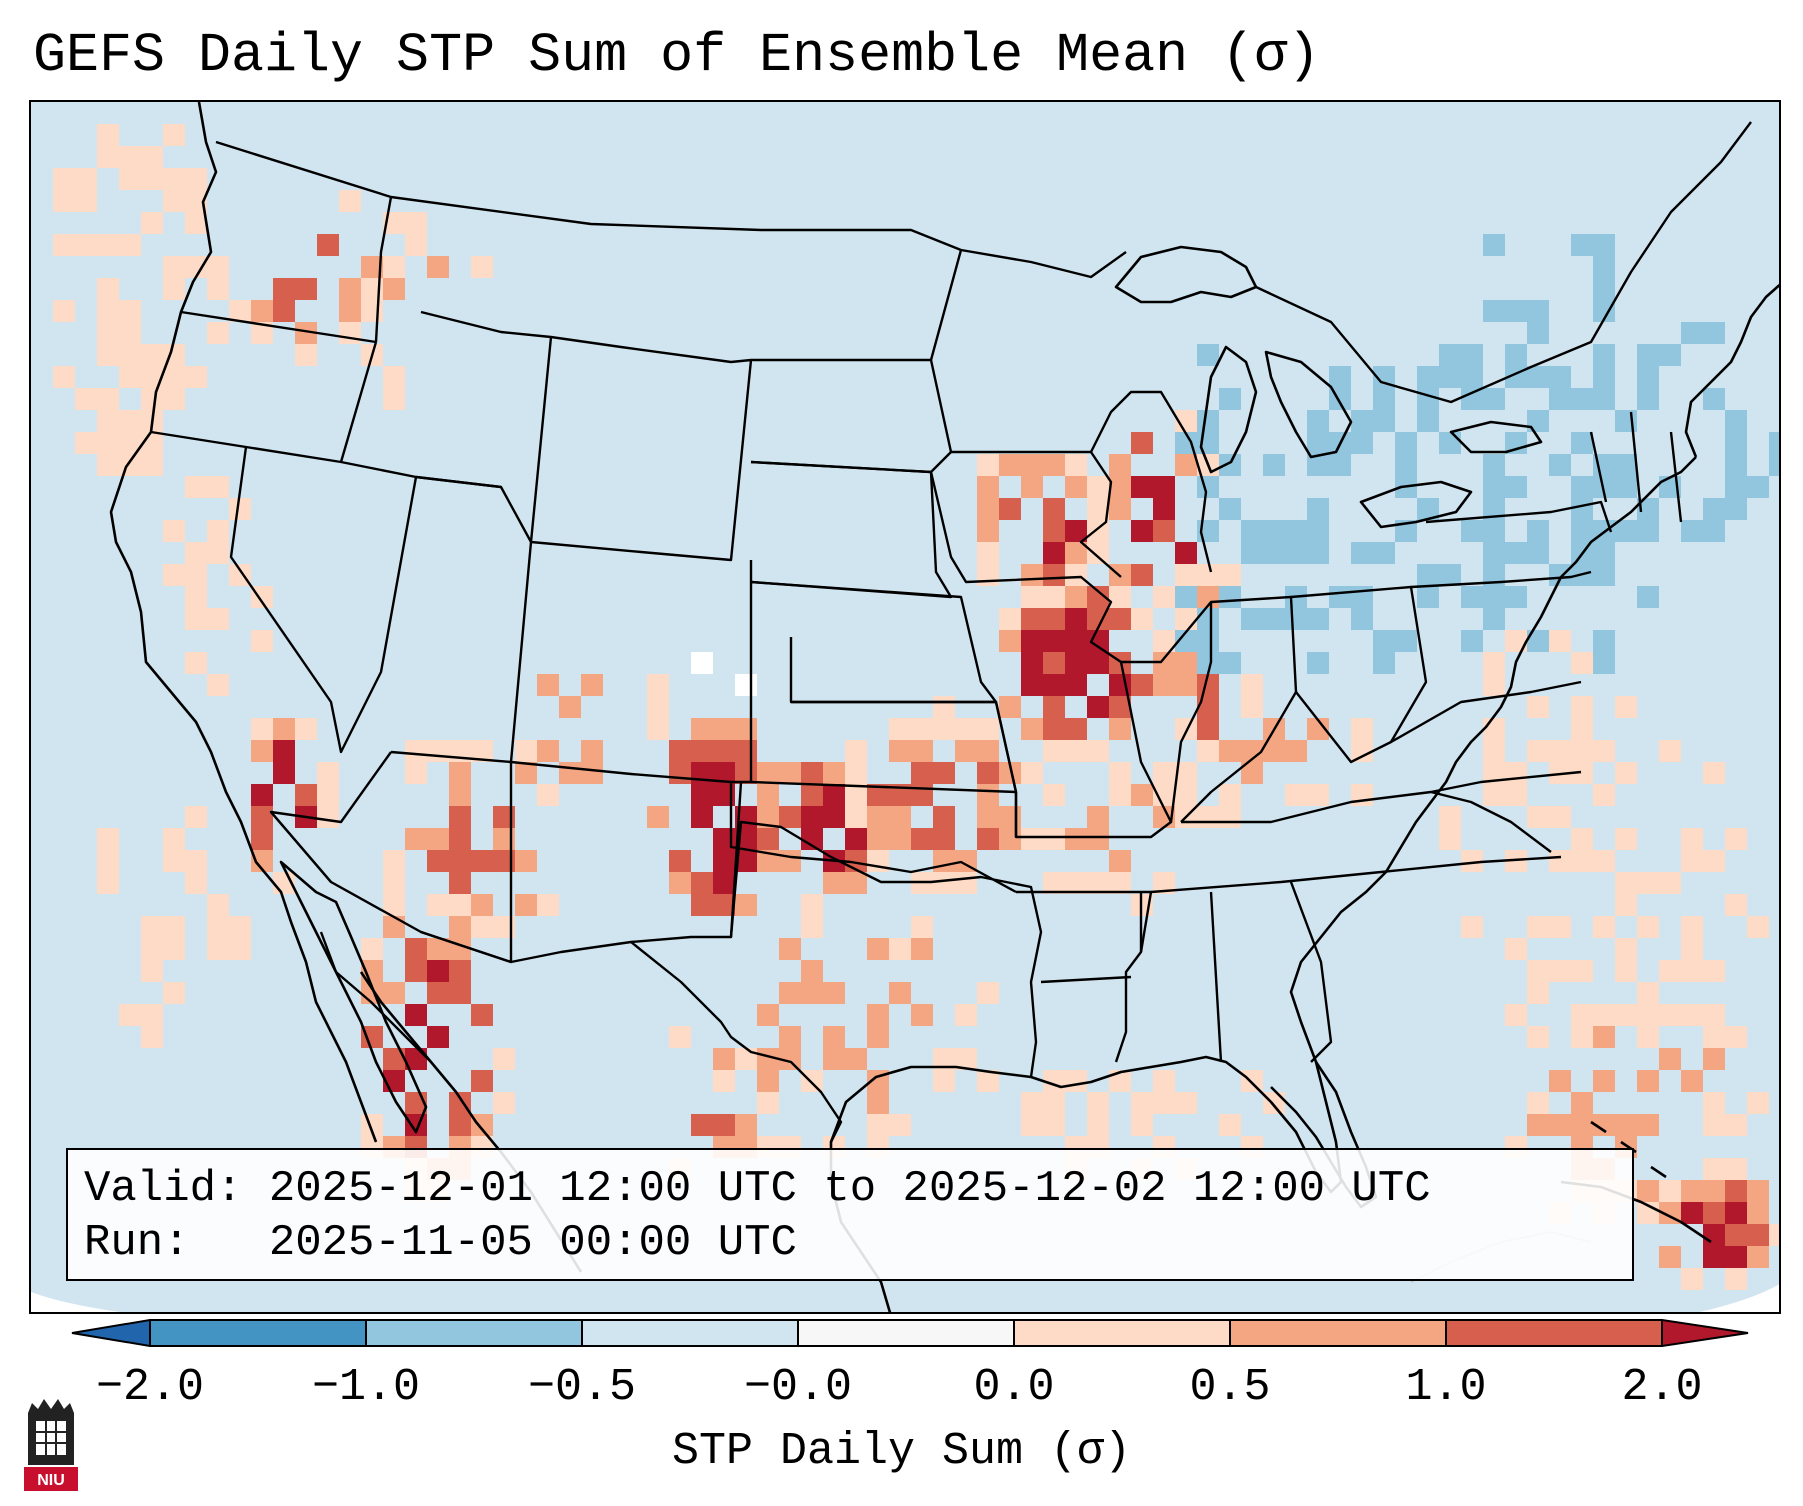 This screenshot has width=1803, height=1506. I want to click on colorbar-tick-label: −0.5, so click(582, 1387).